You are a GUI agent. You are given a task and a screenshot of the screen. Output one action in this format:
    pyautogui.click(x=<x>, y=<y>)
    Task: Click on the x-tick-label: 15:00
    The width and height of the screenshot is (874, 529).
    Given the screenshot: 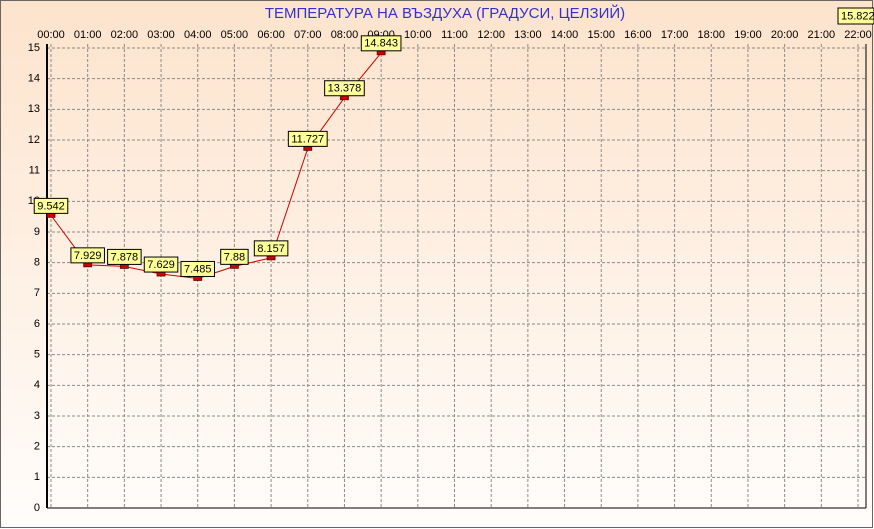 What is the action you would take?
    pyautogui.click(x=601, y=35)
    